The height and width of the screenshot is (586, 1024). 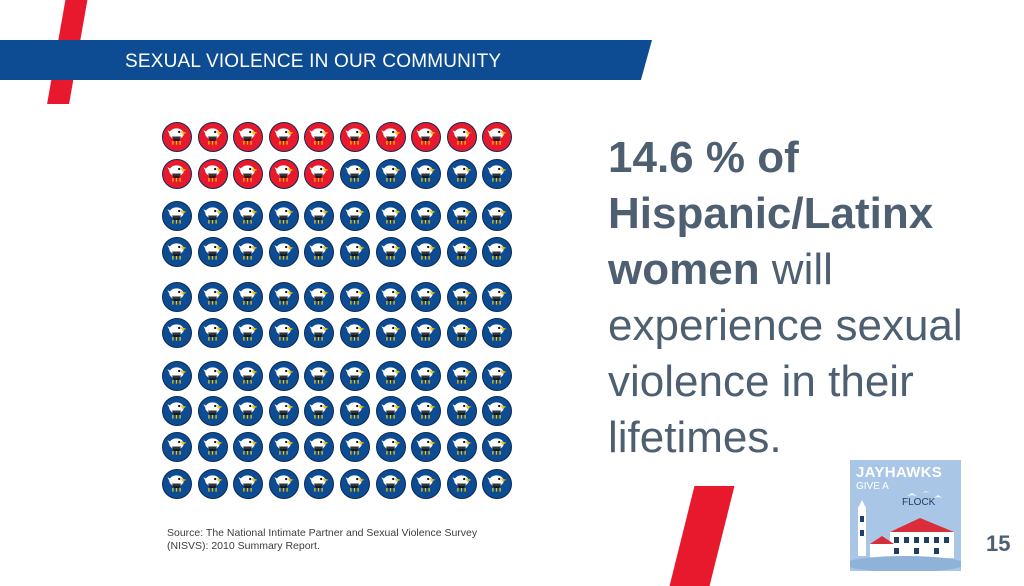 What do you see at coordinates (919, 502) in the screenshot?
I see `logo-text: FLOCK` at bounding box center [919, 502].